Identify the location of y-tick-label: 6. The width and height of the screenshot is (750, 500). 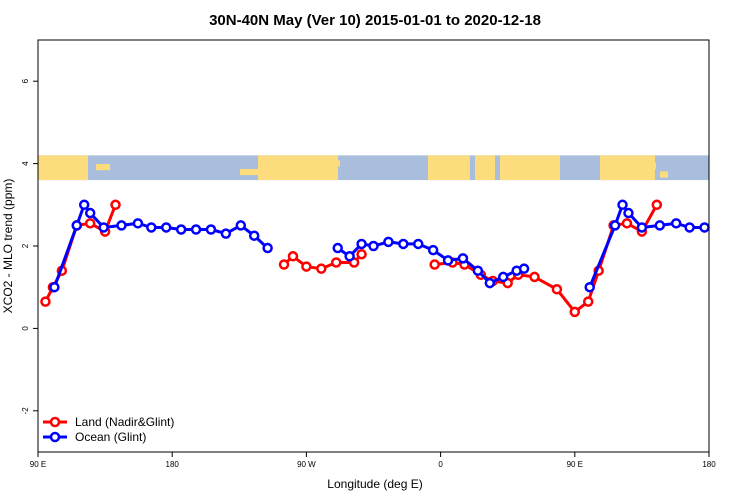
(25, 80).